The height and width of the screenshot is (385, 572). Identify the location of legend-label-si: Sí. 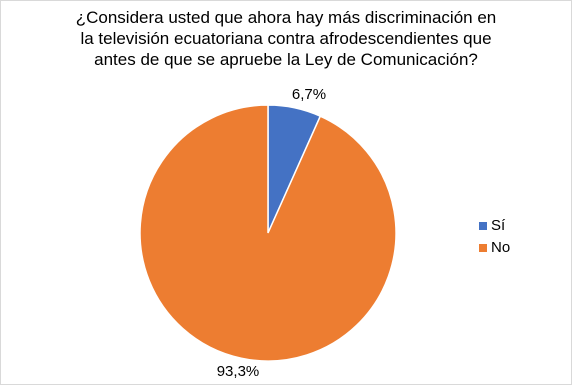
(498, 225).